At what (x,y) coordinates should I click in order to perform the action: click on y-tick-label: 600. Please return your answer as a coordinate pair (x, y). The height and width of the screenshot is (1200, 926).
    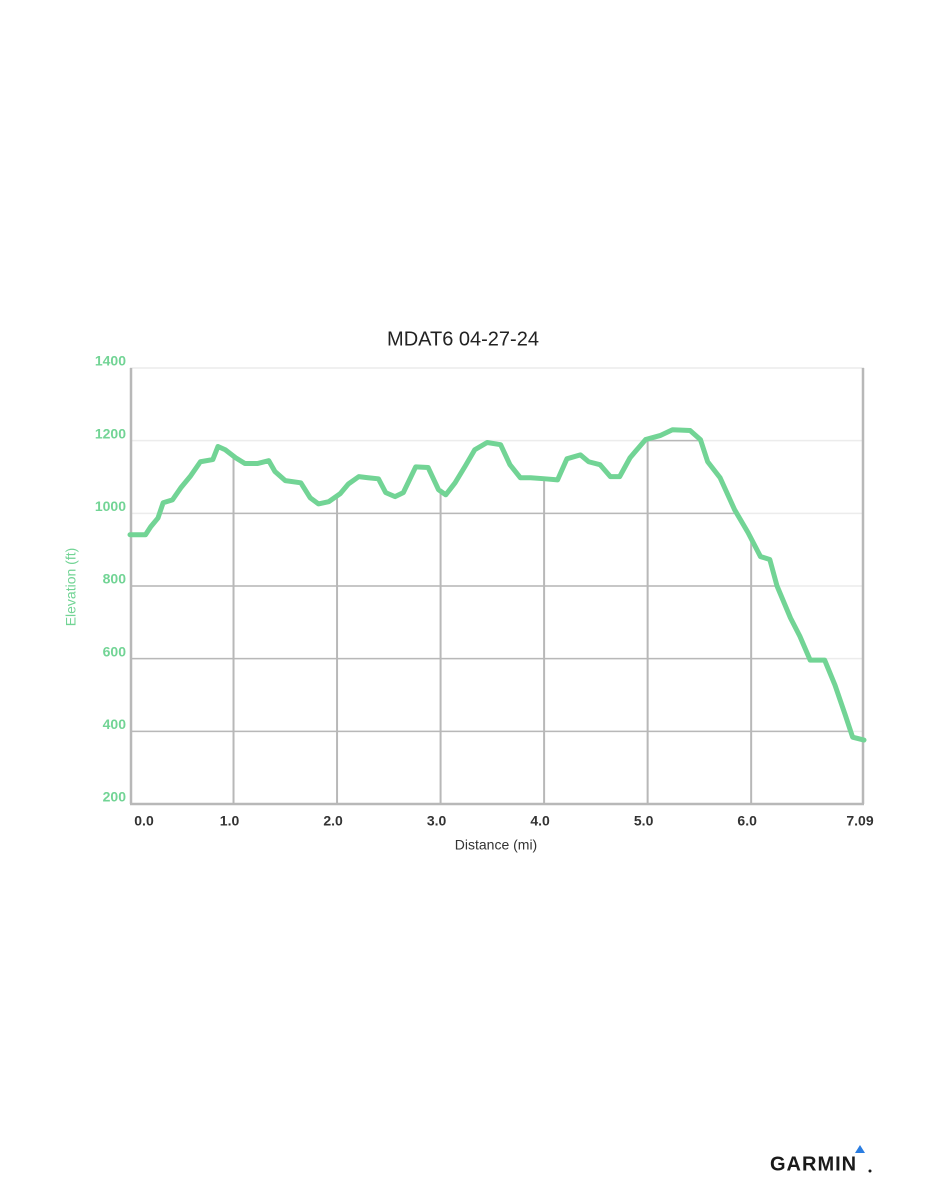
    Looking at the image, I should click on (115, 651).